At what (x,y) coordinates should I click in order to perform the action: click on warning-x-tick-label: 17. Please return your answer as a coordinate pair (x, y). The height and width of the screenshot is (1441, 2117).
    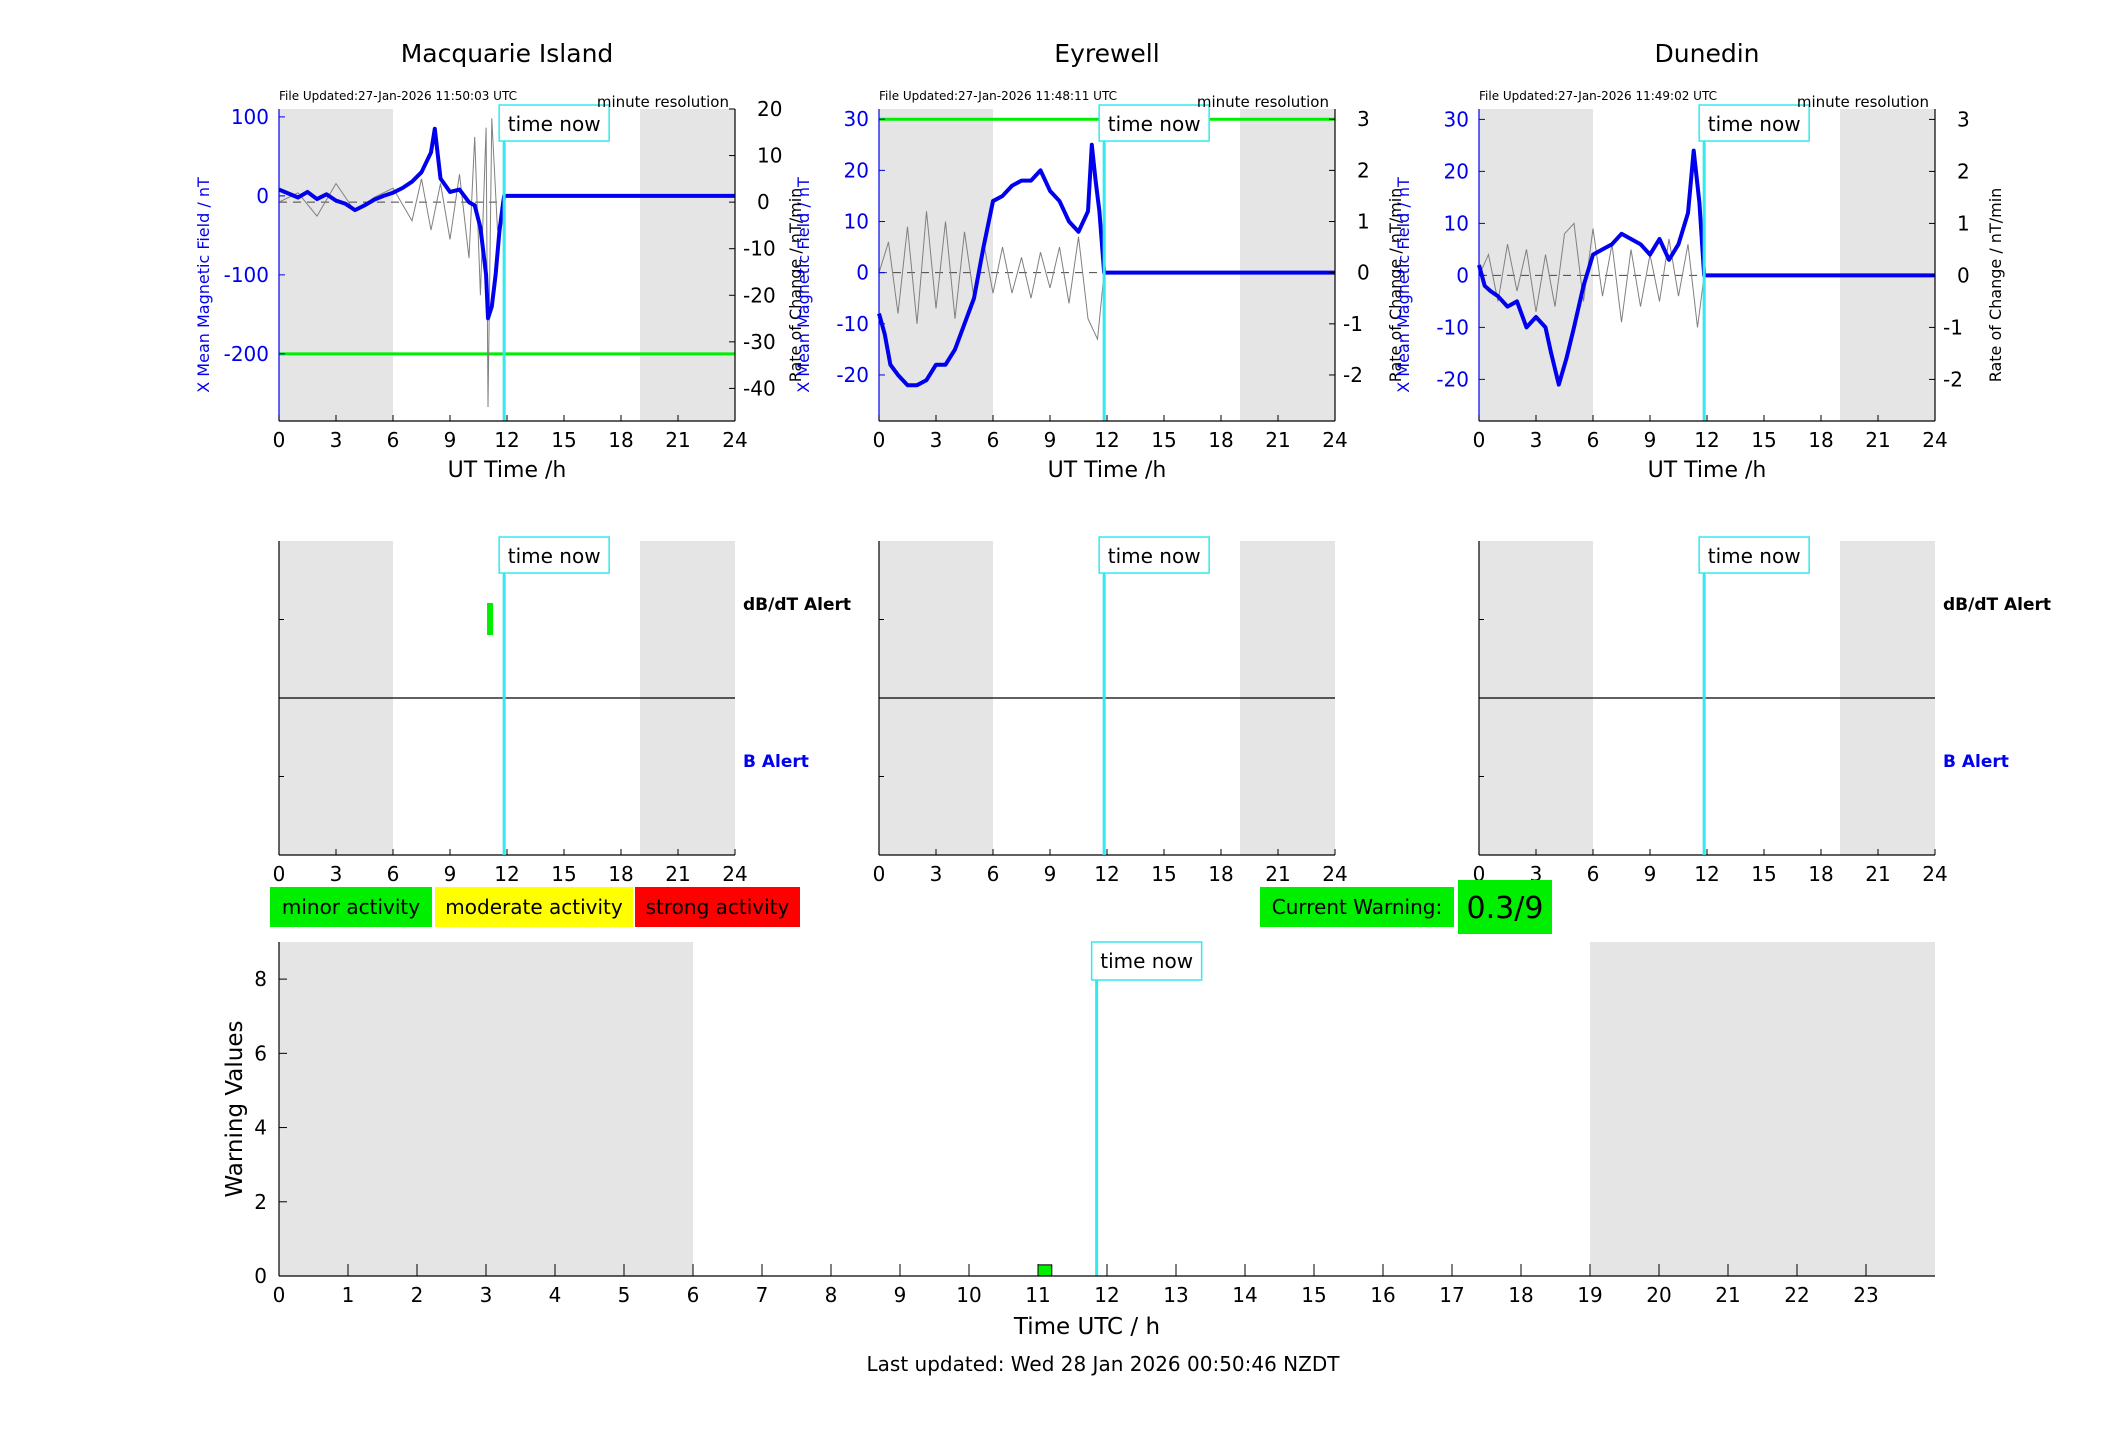
    Looking at the image, I should click on (1451, 1295).